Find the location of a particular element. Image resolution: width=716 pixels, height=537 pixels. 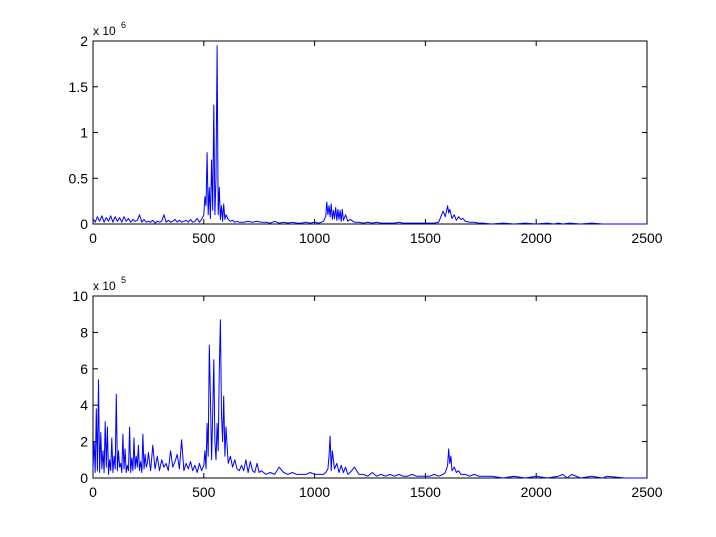

y-tick-label: 4 is located at coordinates (84, 405).